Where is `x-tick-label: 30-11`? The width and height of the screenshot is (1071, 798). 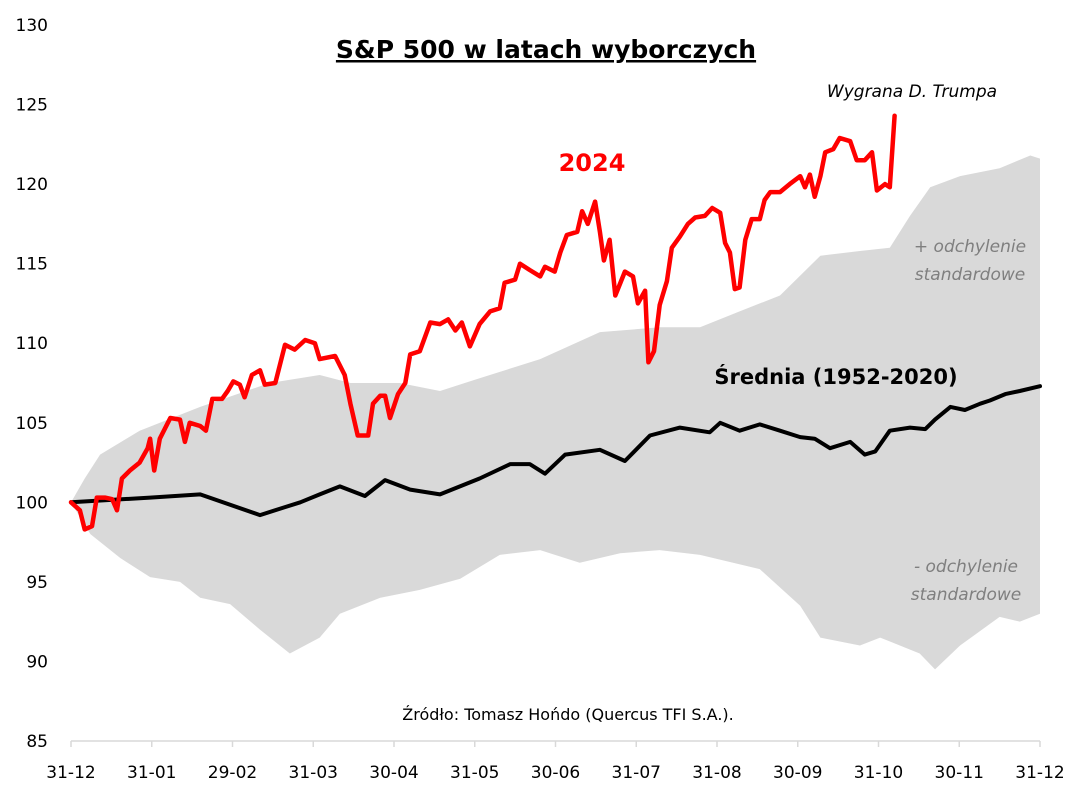 x-tick-label: 30-11 is located at coordinates (959, 773).